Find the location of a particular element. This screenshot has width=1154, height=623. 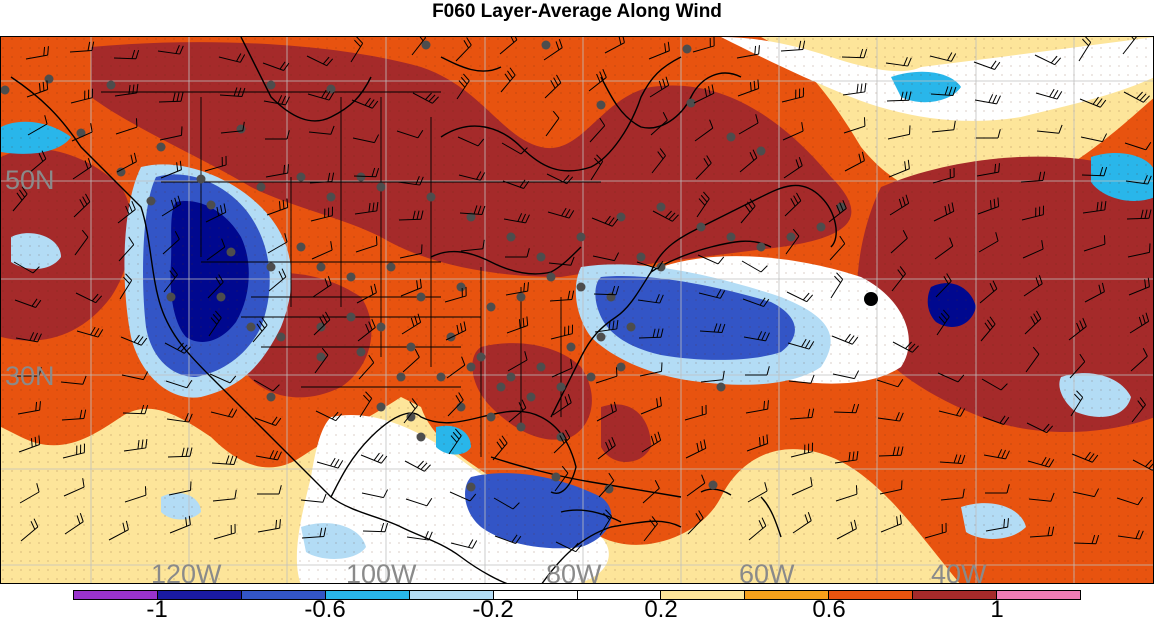

lon-label-80w: 80W is located at coordinates (574, 571).